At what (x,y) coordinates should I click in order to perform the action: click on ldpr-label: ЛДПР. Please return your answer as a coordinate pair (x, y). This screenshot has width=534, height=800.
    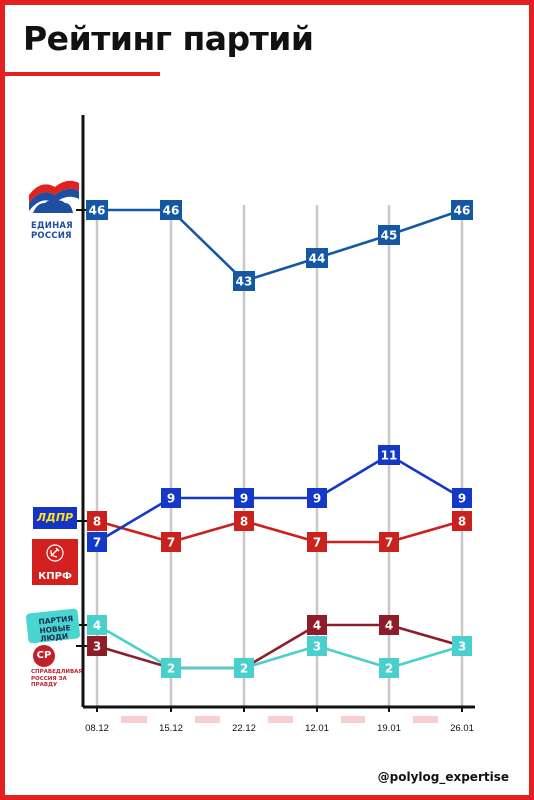
    Looking at the image, I should click on (55, 517).